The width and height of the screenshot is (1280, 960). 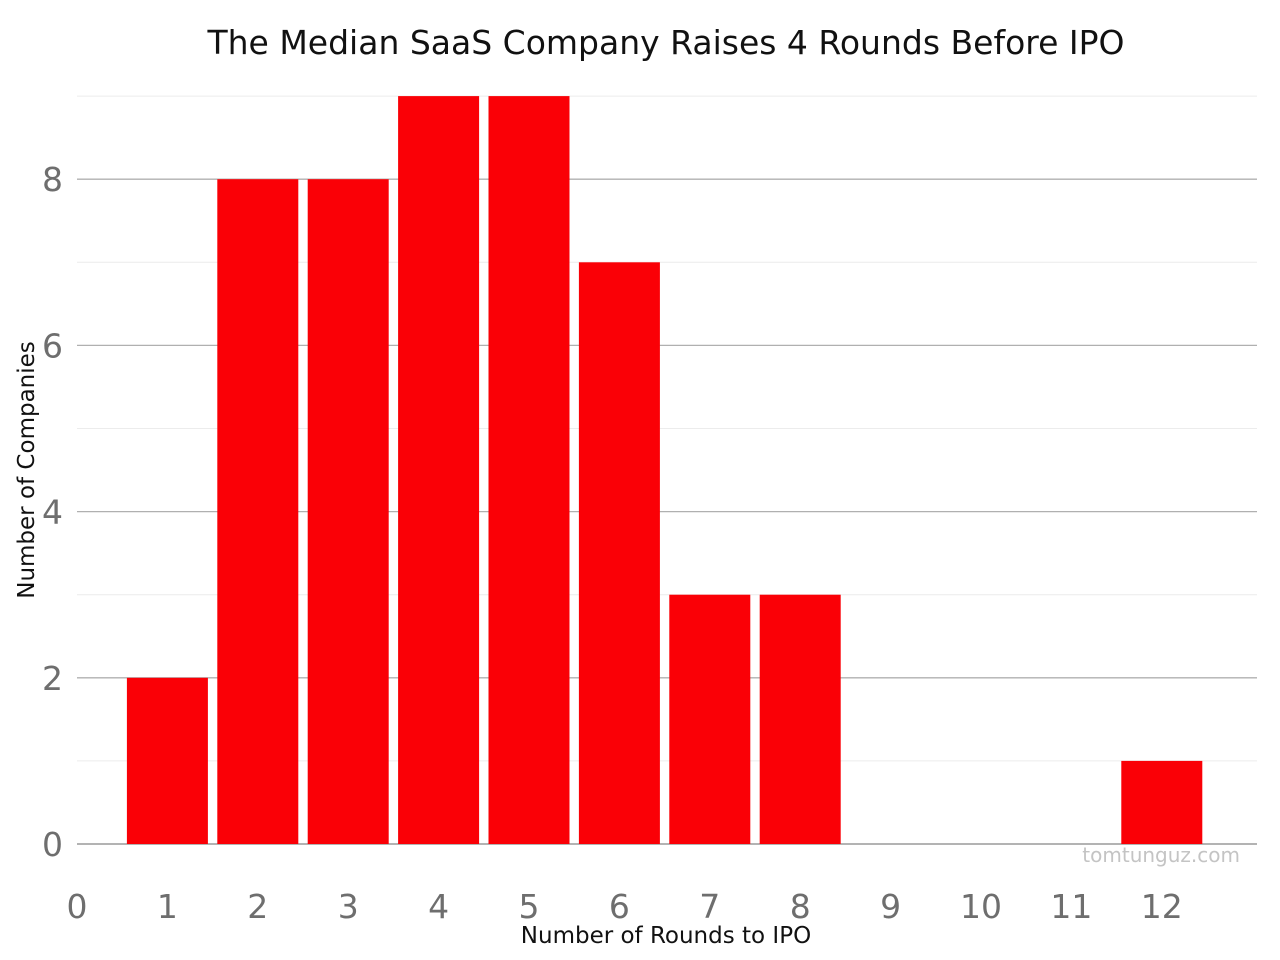 What do you see at coordinates (1162, 906) in the screenshot?
I see `x-tick-label: 12` at bounding box center [1162, 906].